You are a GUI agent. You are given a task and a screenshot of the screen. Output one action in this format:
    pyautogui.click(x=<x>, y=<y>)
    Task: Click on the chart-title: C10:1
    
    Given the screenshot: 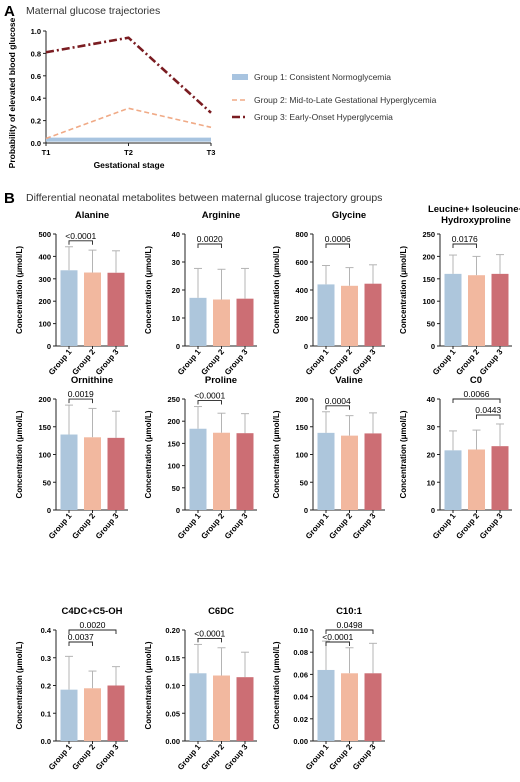 What is the action you would take?
    pyautogui.click(x=349, y=611)
    